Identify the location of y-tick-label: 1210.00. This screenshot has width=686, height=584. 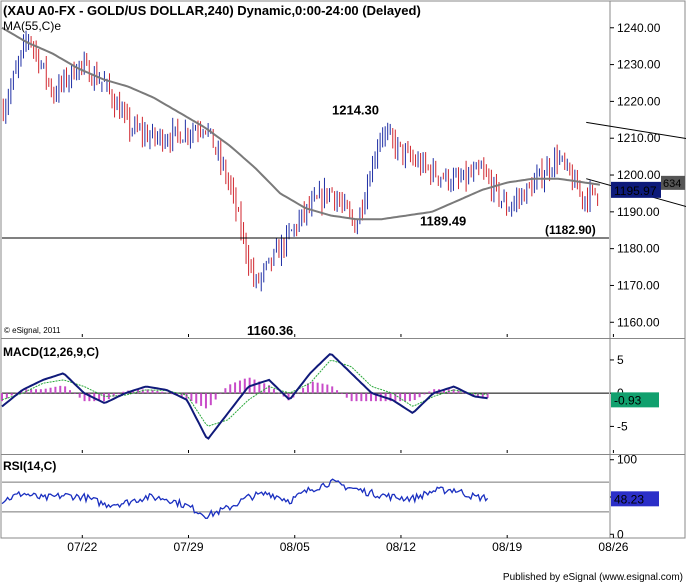
(639, 138).